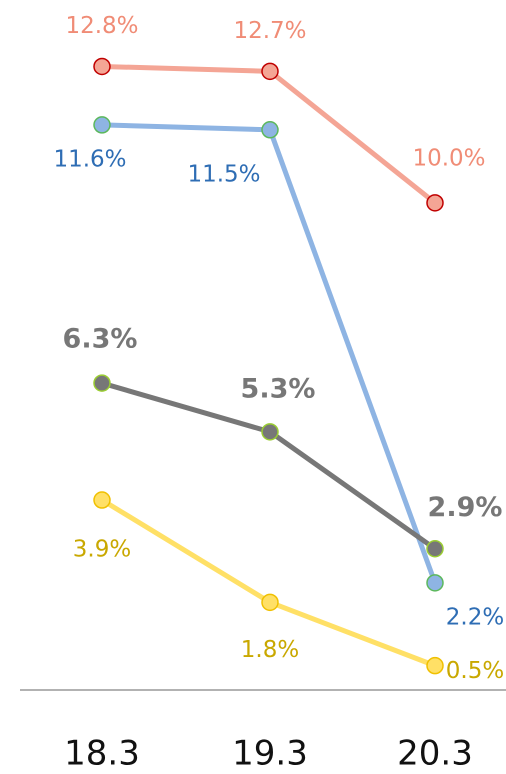 This screenshot has height=774, width=506. Describe the element at coordinates (475, 617) in the screenshot. I see `data-label: 2.2%` at that location.